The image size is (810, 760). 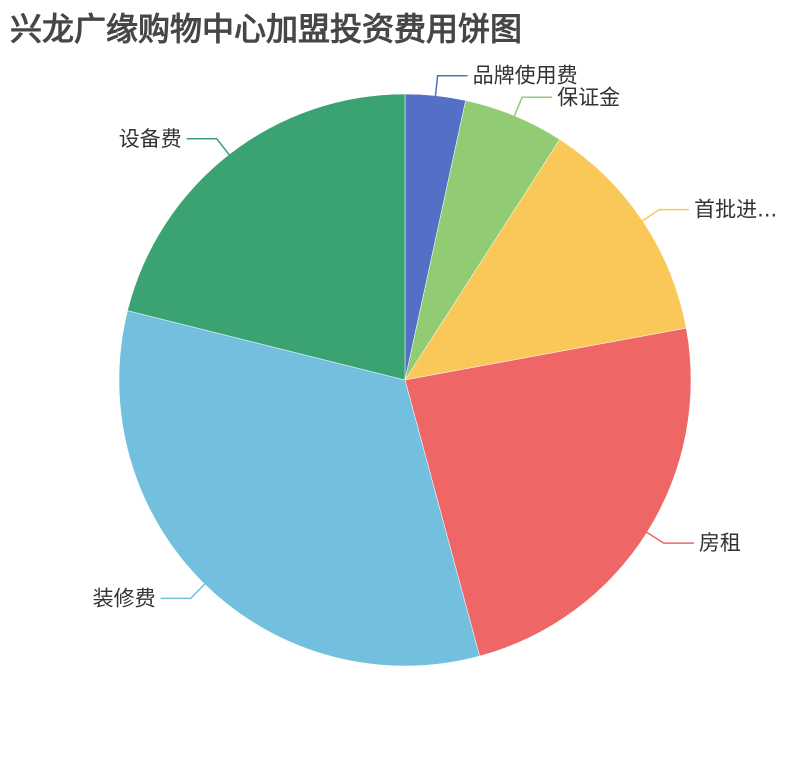 I want to click on slice-label-1: 保证金, so click(x=588, y=97).